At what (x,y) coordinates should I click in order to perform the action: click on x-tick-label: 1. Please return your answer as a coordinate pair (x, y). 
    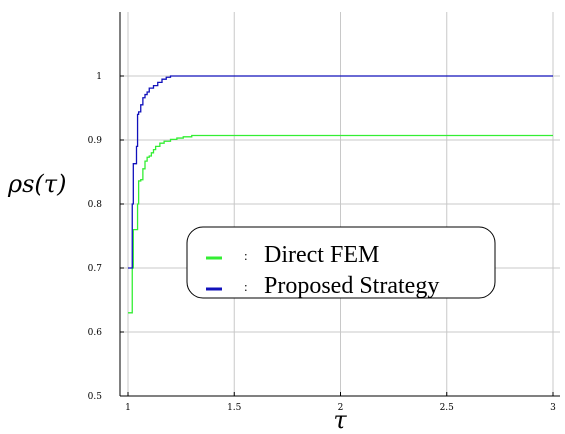
    Looking at the image, I should click on (128, 408).